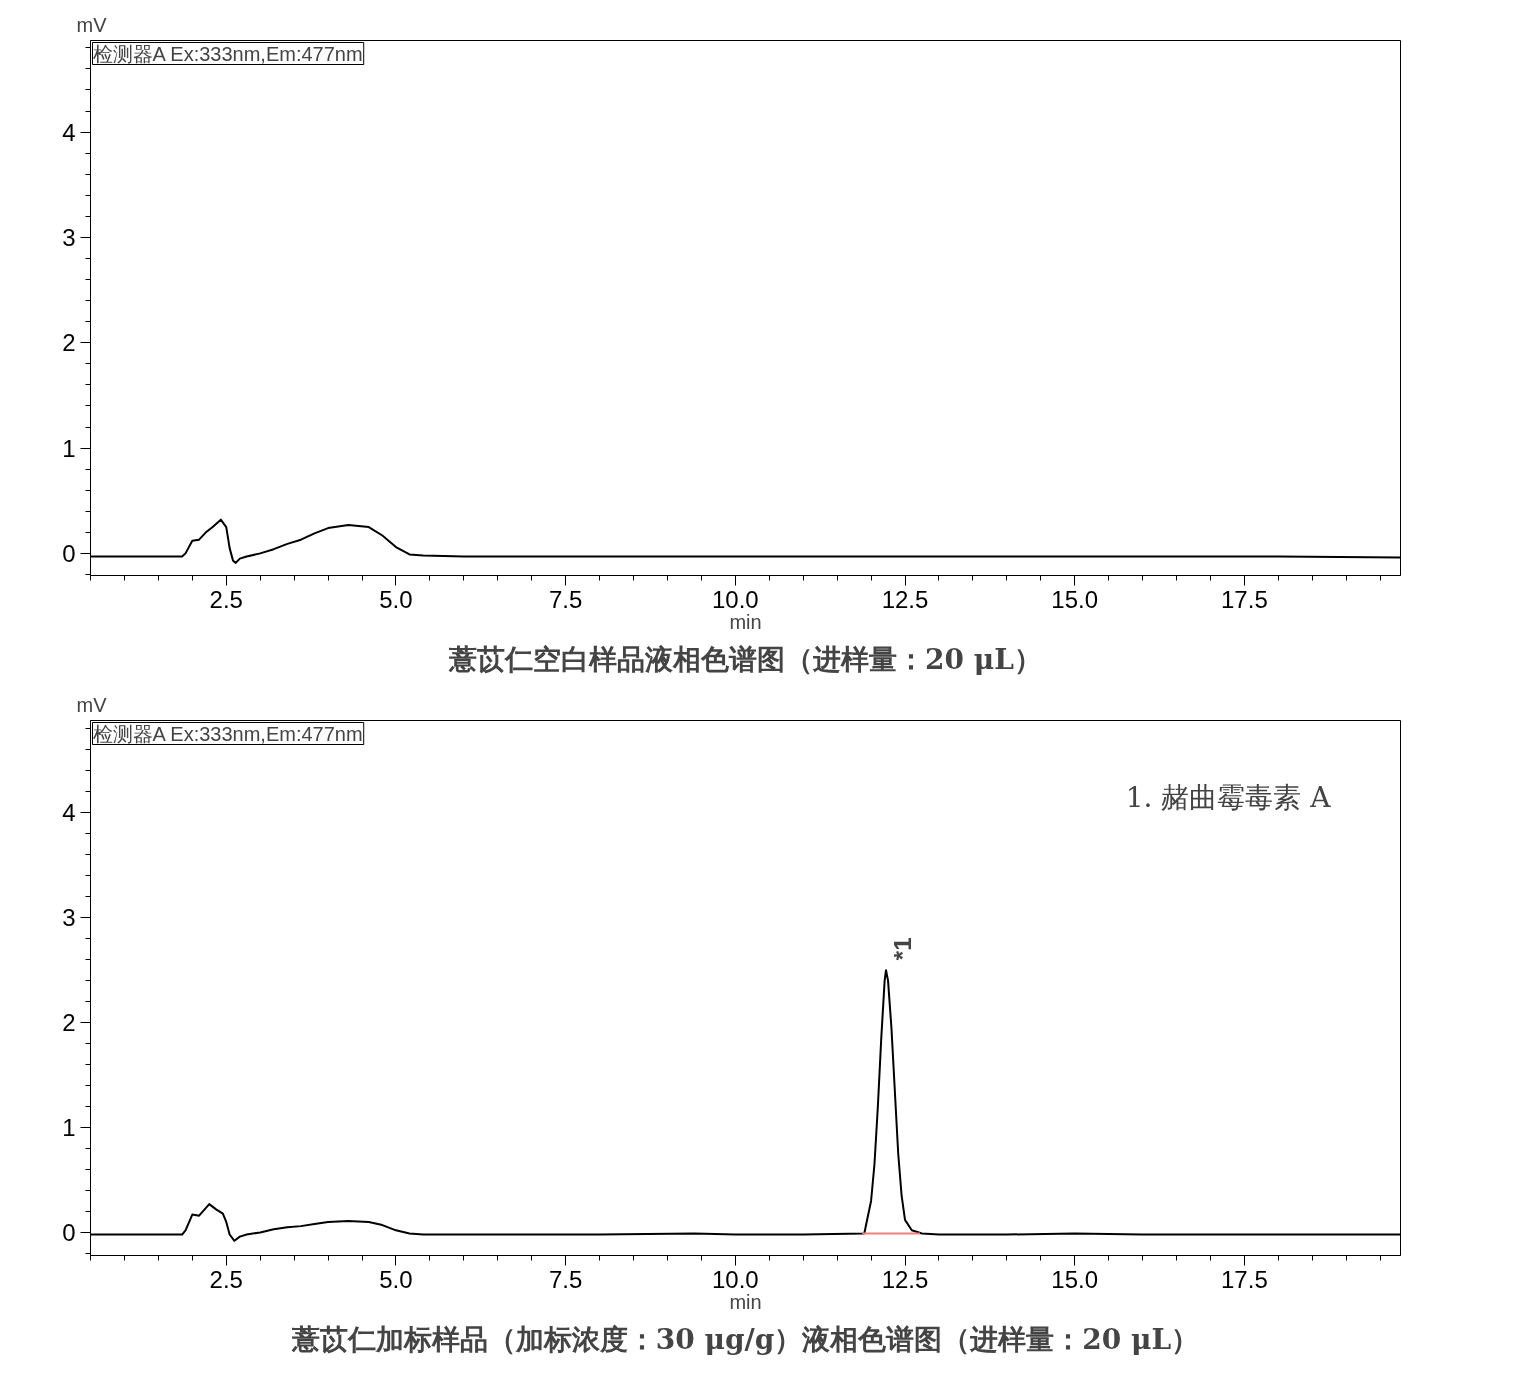 Image resolution: width=1514 pixels, height=1392 pixels. What do you see at coordinates (902, 949) in the screenshot?
I see `annotation: *1` at bounding box center [902, 949].